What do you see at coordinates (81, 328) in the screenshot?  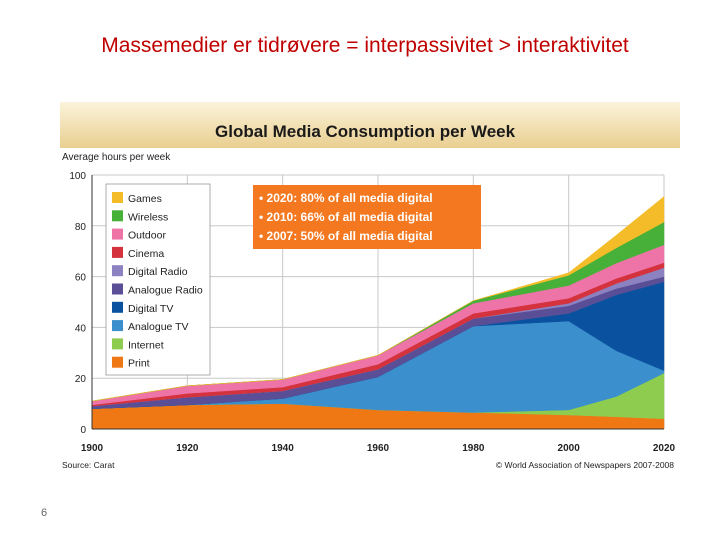 I see `y-tick-label: 40` at bounding box center [81, 328].